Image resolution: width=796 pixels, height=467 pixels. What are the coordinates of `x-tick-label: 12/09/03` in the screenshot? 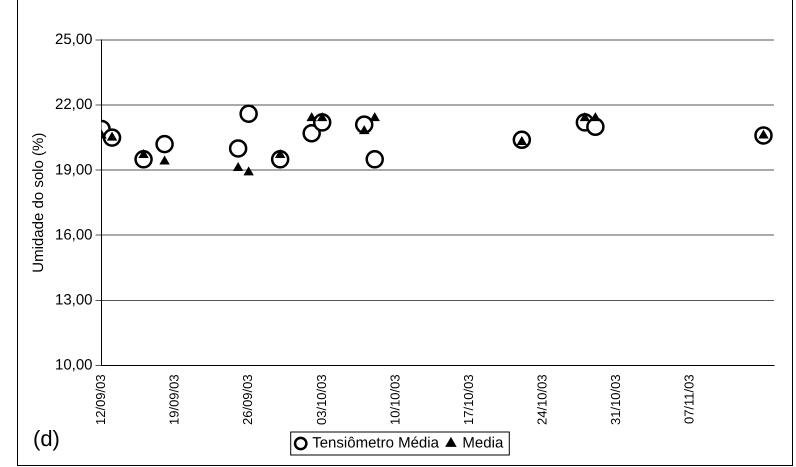 It's located at (100, 400).